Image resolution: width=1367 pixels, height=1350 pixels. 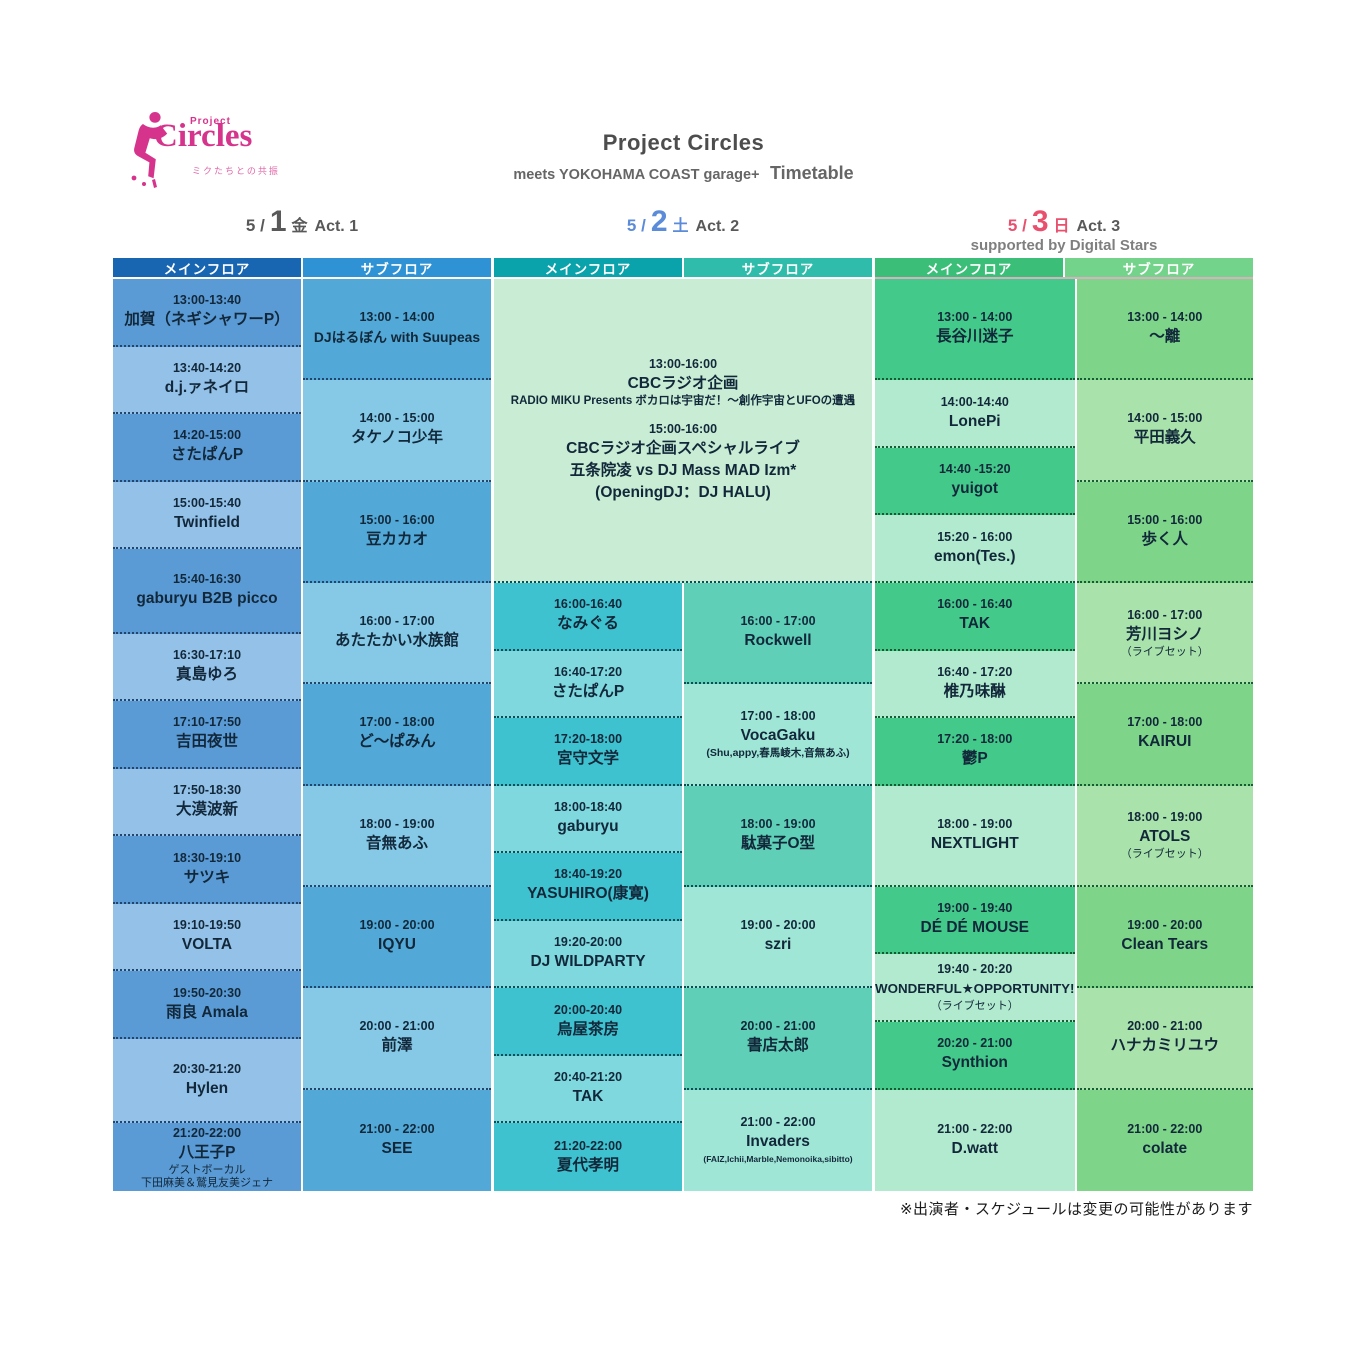 What do you see at coordinates (207, 802) in the screenshot?
I see `timetable-cell: 17:50-18:30 大漠波新` at bounding box center [207, 802].